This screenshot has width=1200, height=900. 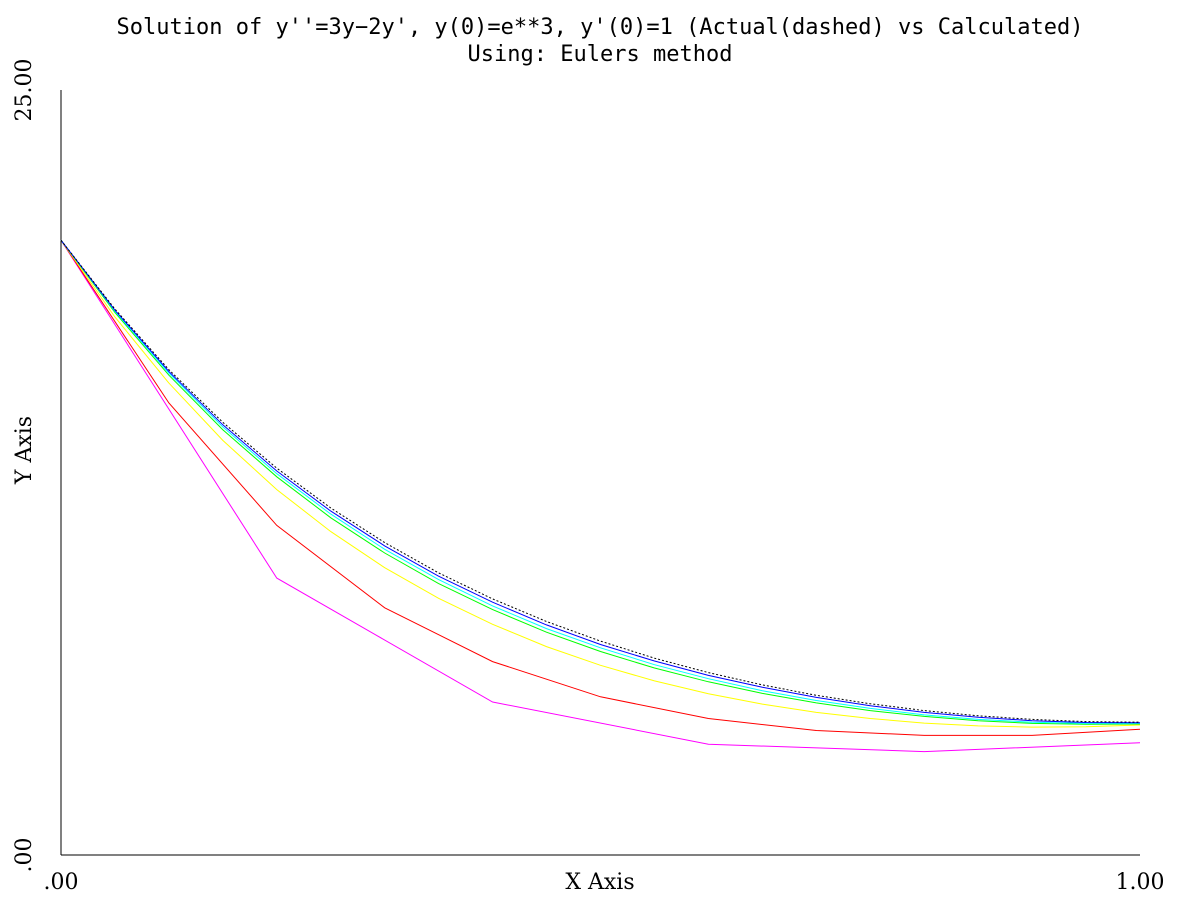 I want to click on y-tick-label-max: 25.00, so click(x=24, y=90).